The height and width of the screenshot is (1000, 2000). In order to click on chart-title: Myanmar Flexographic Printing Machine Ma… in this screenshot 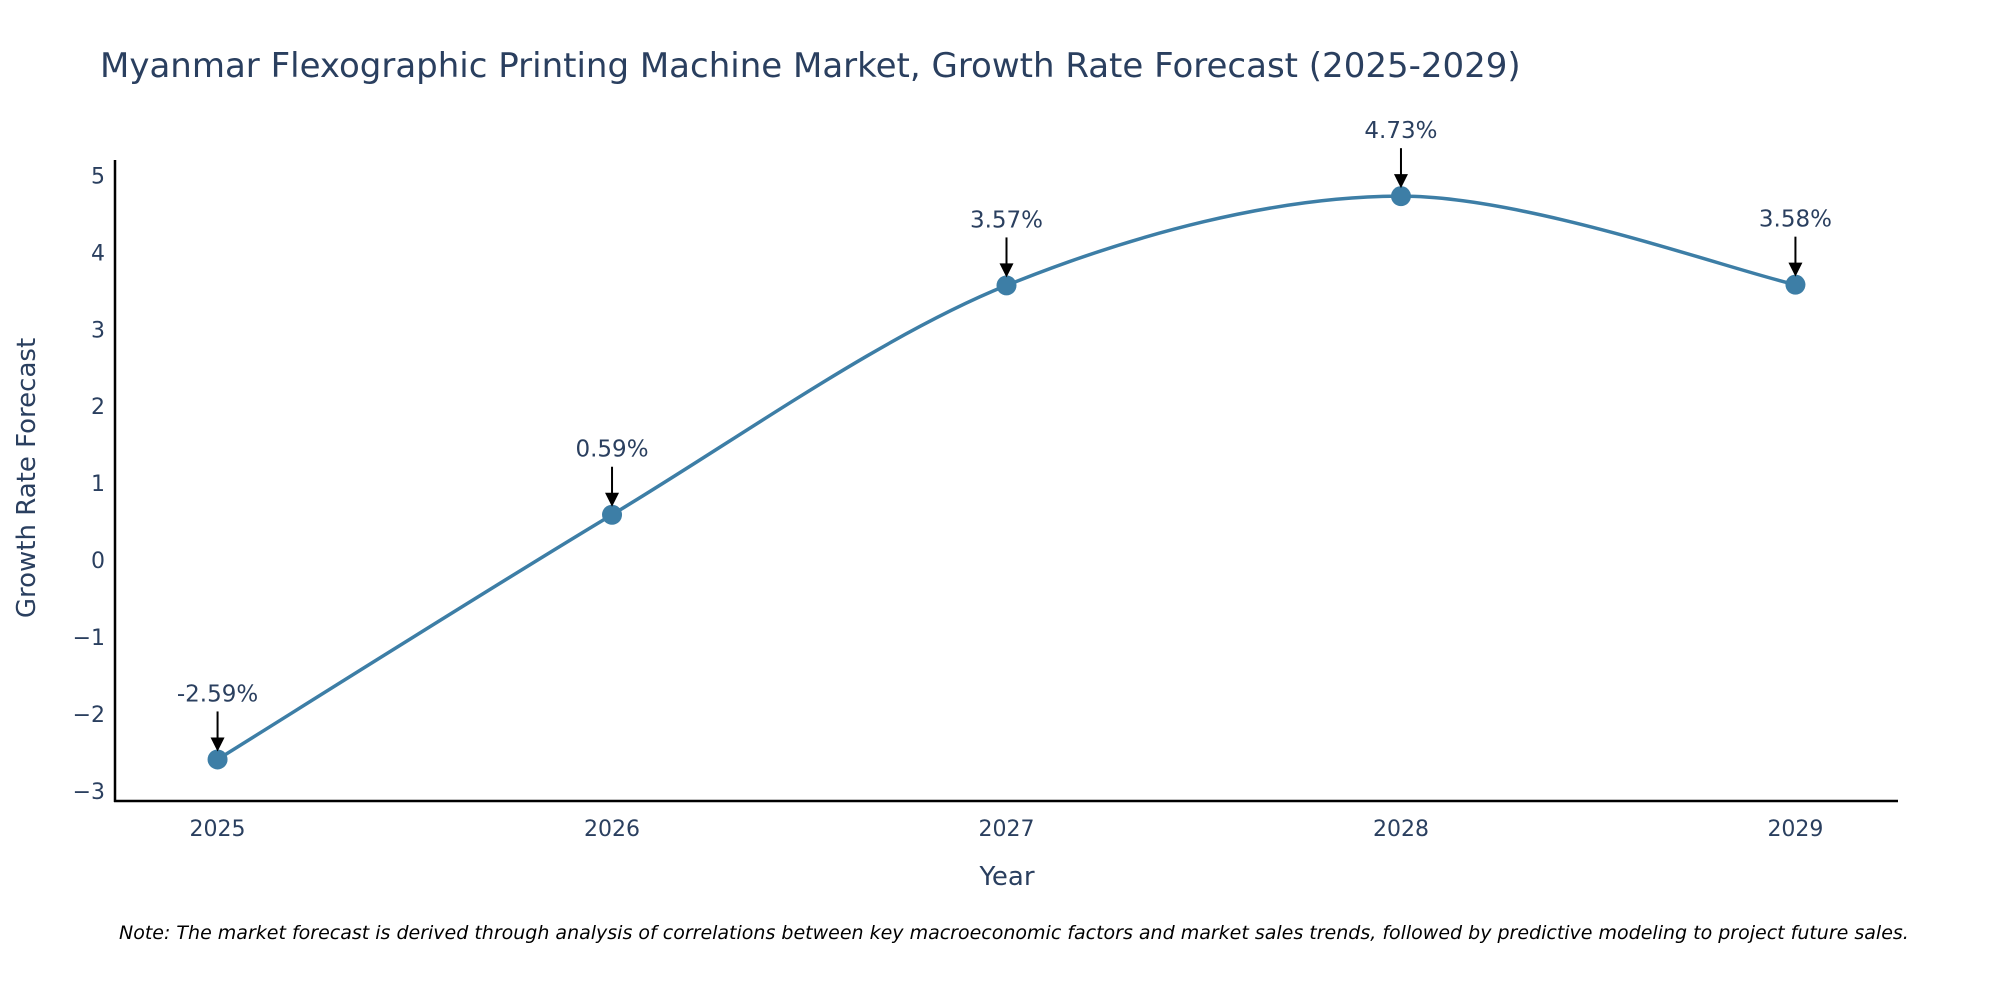, I will do `click(810, 66)`.